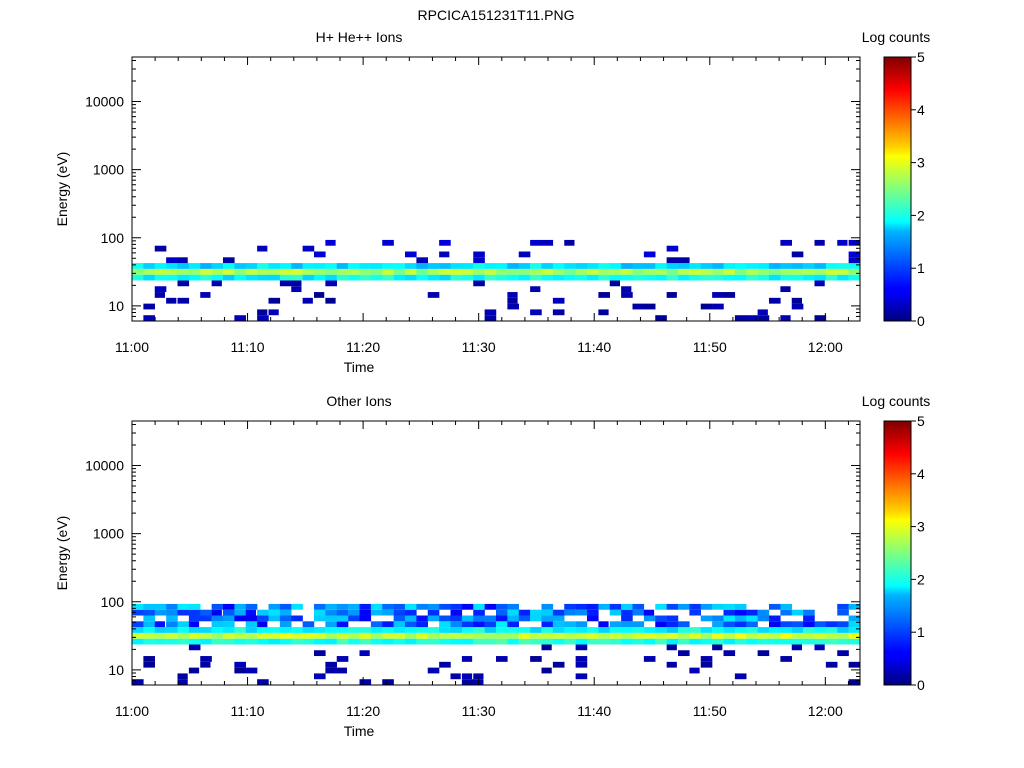 This screenshot has width=1024, height=768. What do you see at coordinates (62, 553) in the screenshot?
I see `y-axis-label: Energy (eV)` at bounding box center [62, 553].